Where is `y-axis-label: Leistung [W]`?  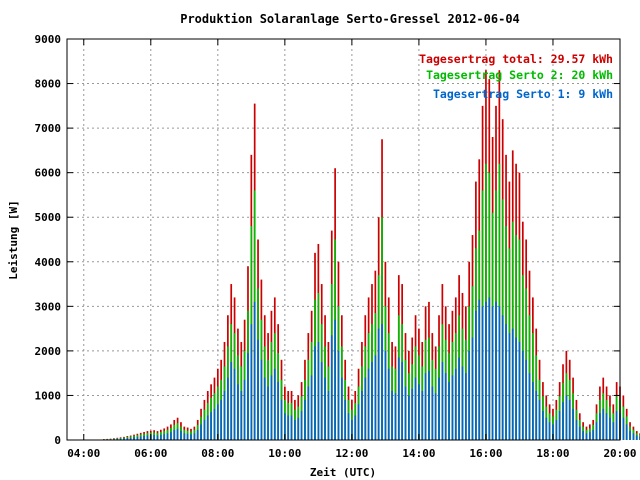
y-axis-label: Leistung [W] is located at coordinates (13, 239).